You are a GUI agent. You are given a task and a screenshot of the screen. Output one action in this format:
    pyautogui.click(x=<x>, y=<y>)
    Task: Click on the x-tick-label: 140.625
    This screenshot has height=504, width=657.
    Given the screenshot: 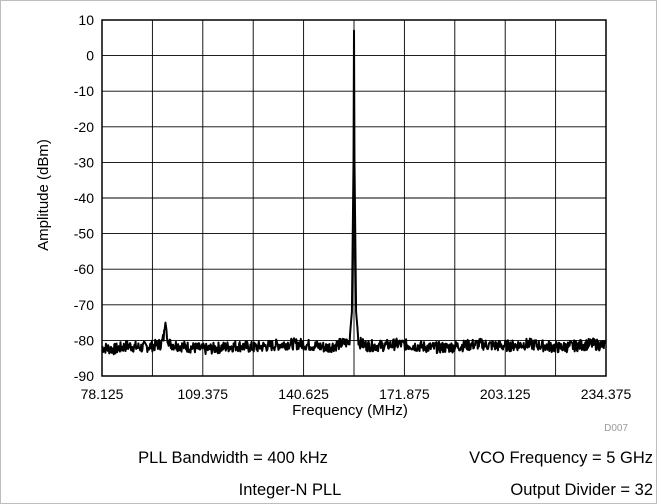 What is the action you would take?
    pyautogui.click(x=303, y=394)
    